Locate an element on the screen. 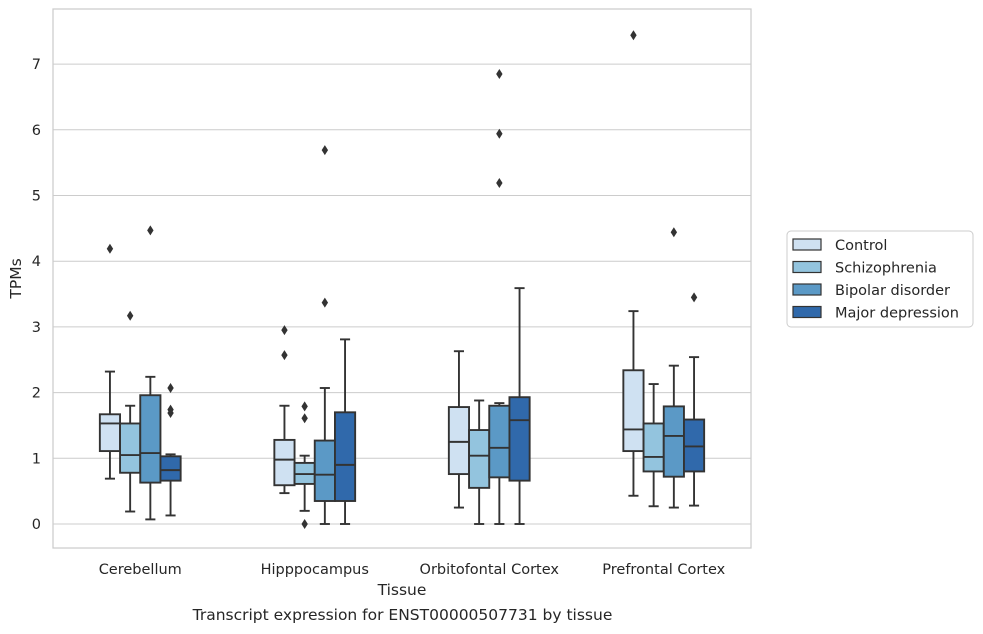  legend-label: Control is located at coordinates (861, 246).